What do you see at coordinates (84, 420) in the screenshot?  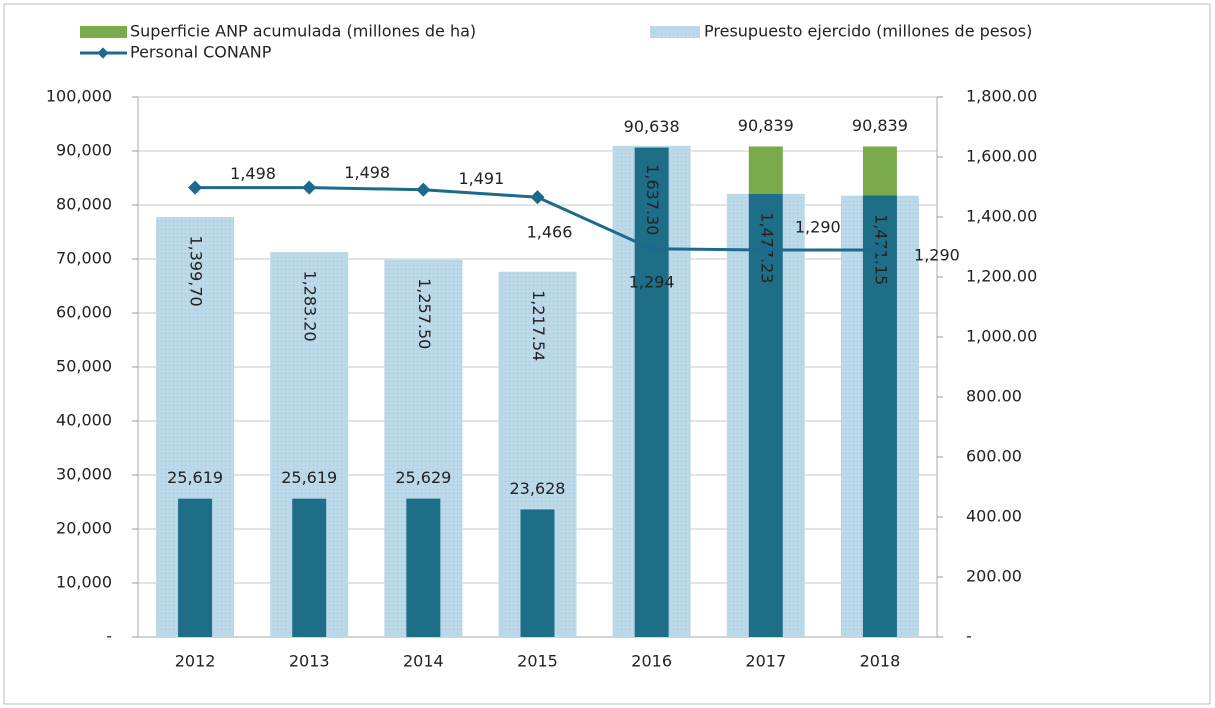 I see `y-tick-label: 40,000` at bounding box center [84, 420].